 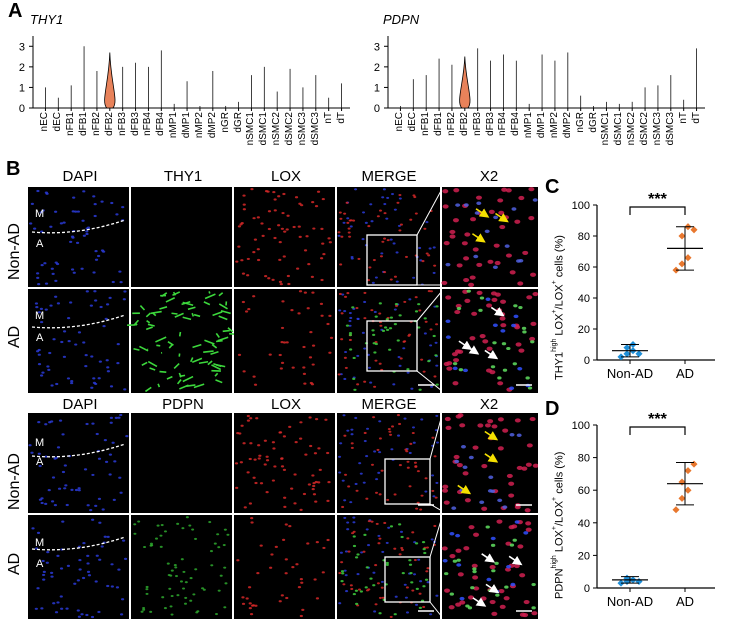 What do you see at coordinates (696, 118) in the screenshot?
I see `category-label: dT` at bounding box center [696, 118].